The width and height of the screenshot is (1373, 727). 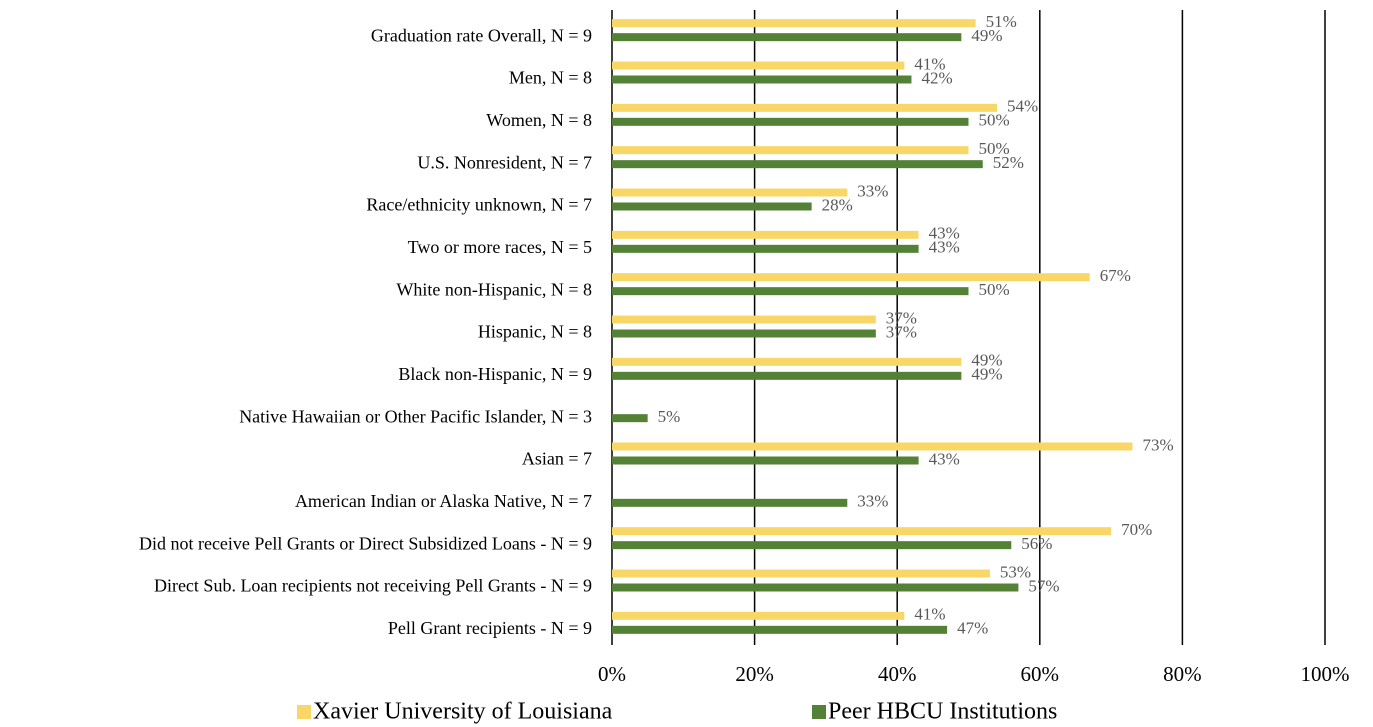 What do you see at coordinates (837, 204) in the screenshot?
I see `data-label: 28%` at bounding box center [837, 204].